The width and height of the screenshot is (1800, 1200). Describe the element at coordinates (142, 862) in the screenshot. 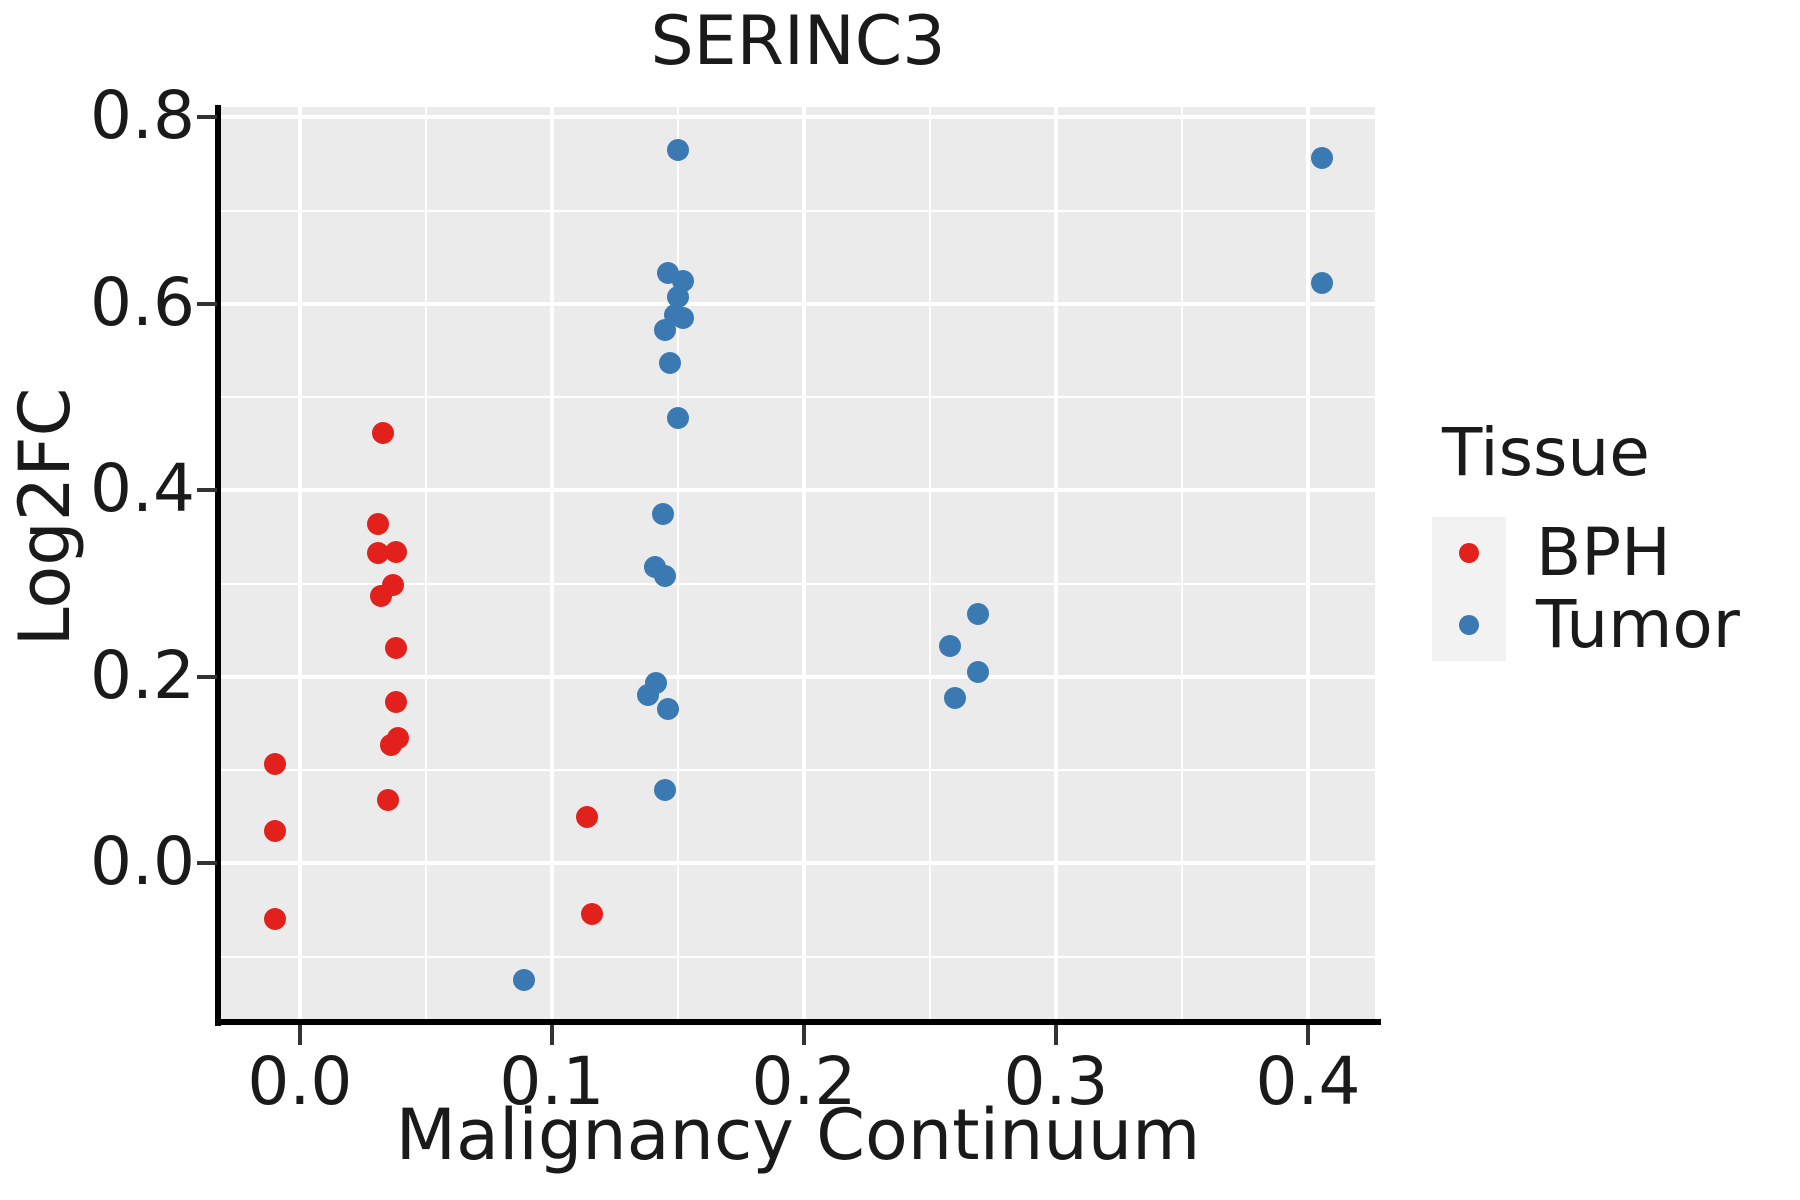

I see `y-tick-label: 0.0` at that location.